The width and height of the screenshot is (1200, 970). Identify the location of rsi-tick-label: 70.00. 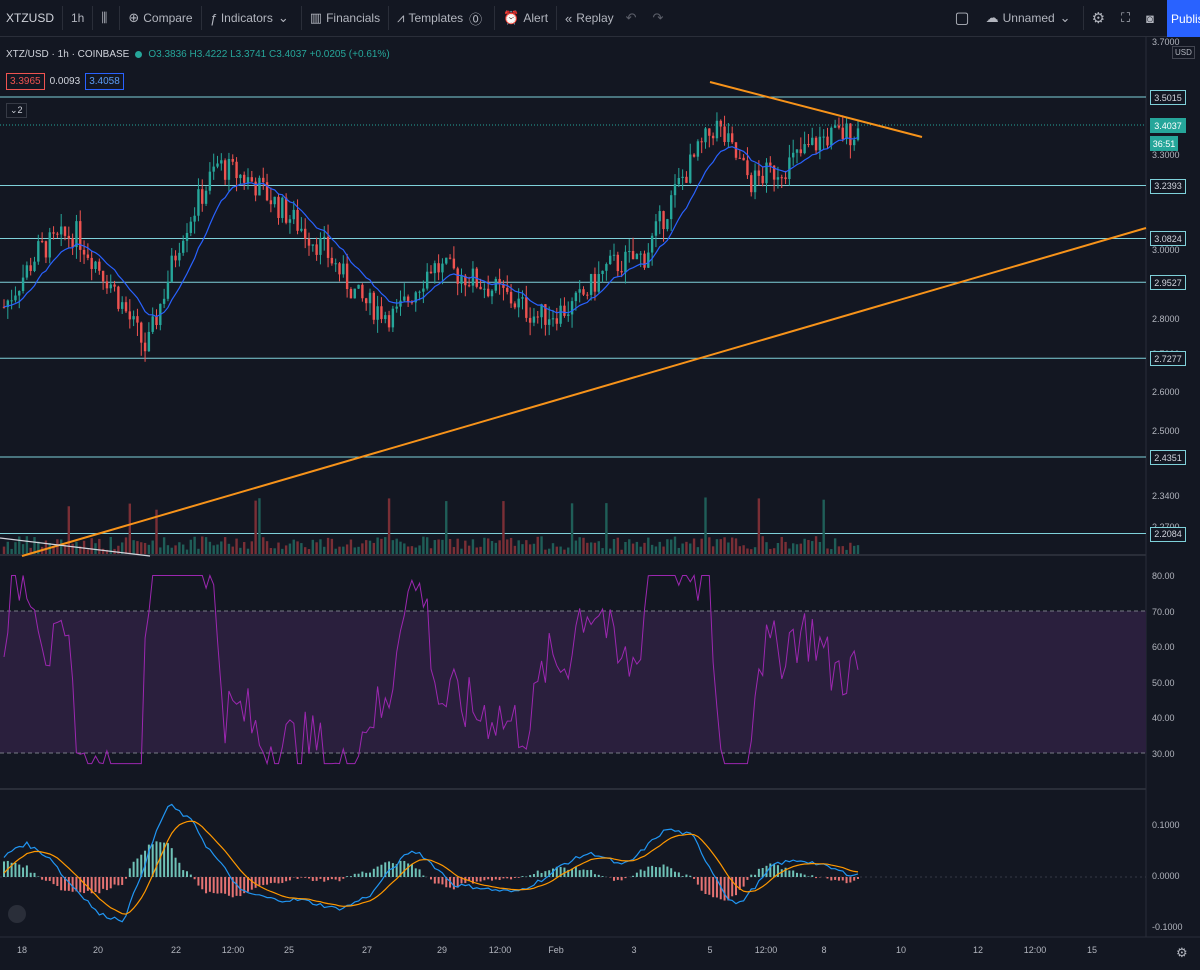
(1163, 611).